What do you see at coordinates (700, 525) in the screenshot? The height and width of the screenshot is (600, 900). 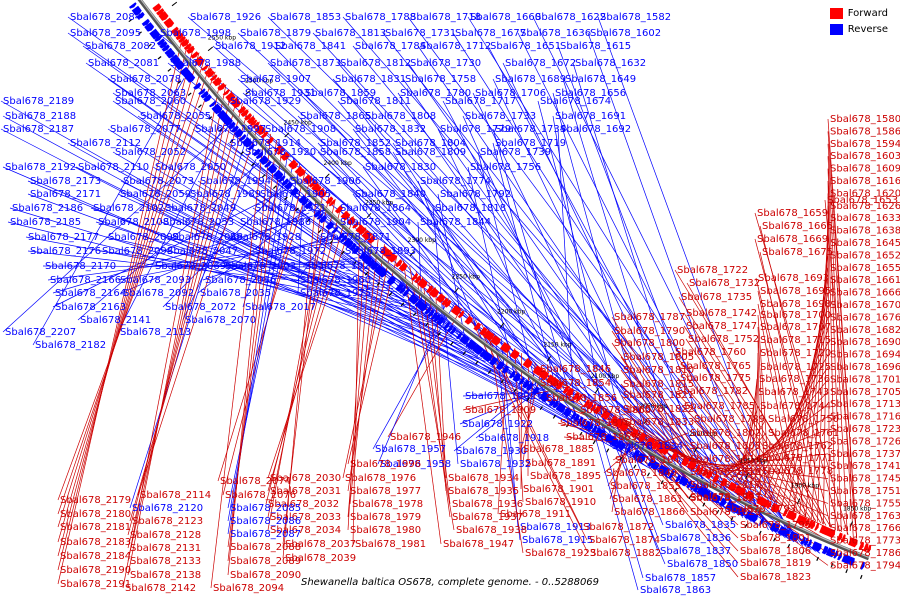 I see `gene-label: Sbal678_1835` at bounding box center [700, 525].